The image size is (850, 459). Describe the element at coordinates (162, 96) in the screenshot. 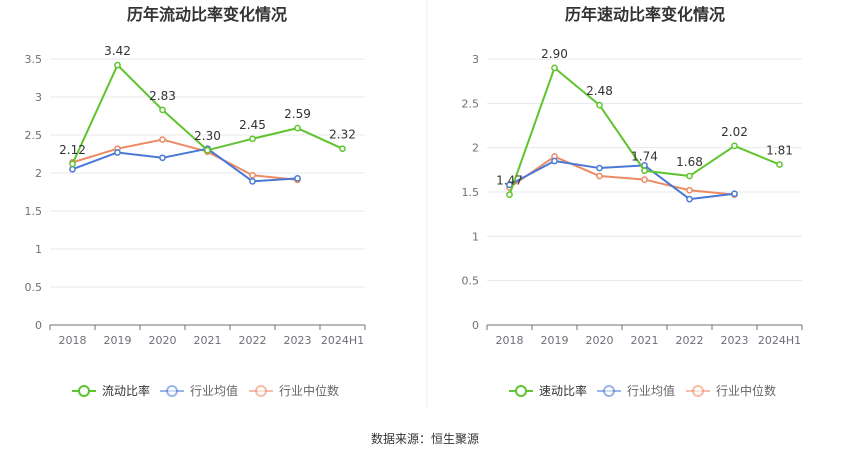

I see `data-label: 2.83` at that location.